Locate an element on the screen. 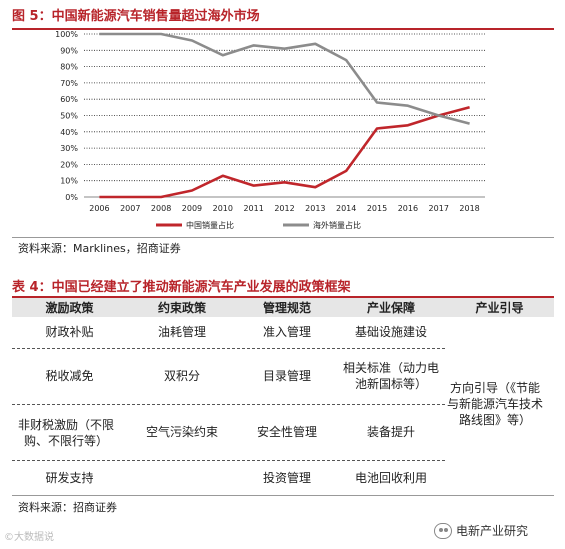 The image size is (565, 549). watermark-right-label: 电新产业研究 is located at coordinates (492, 531).